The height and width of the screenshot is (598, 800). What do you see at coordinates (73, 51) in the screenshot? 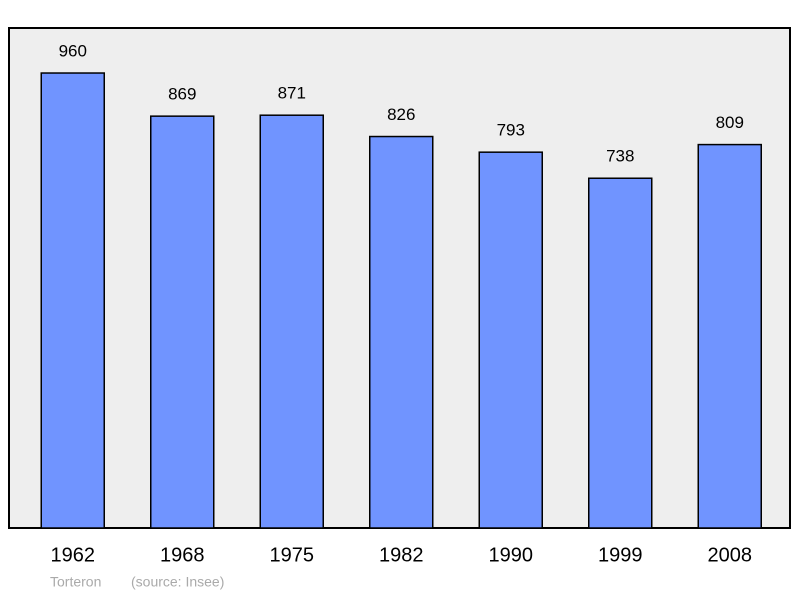
I see `value-label: 960` at bounding box center [73, 51].